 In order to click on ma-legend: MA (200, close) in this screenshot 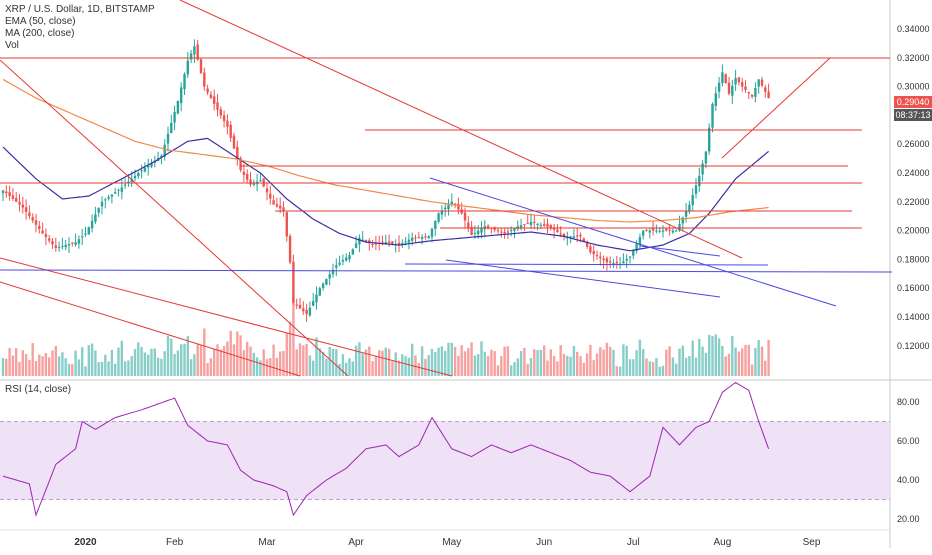, I will do `click(40, 33)`.